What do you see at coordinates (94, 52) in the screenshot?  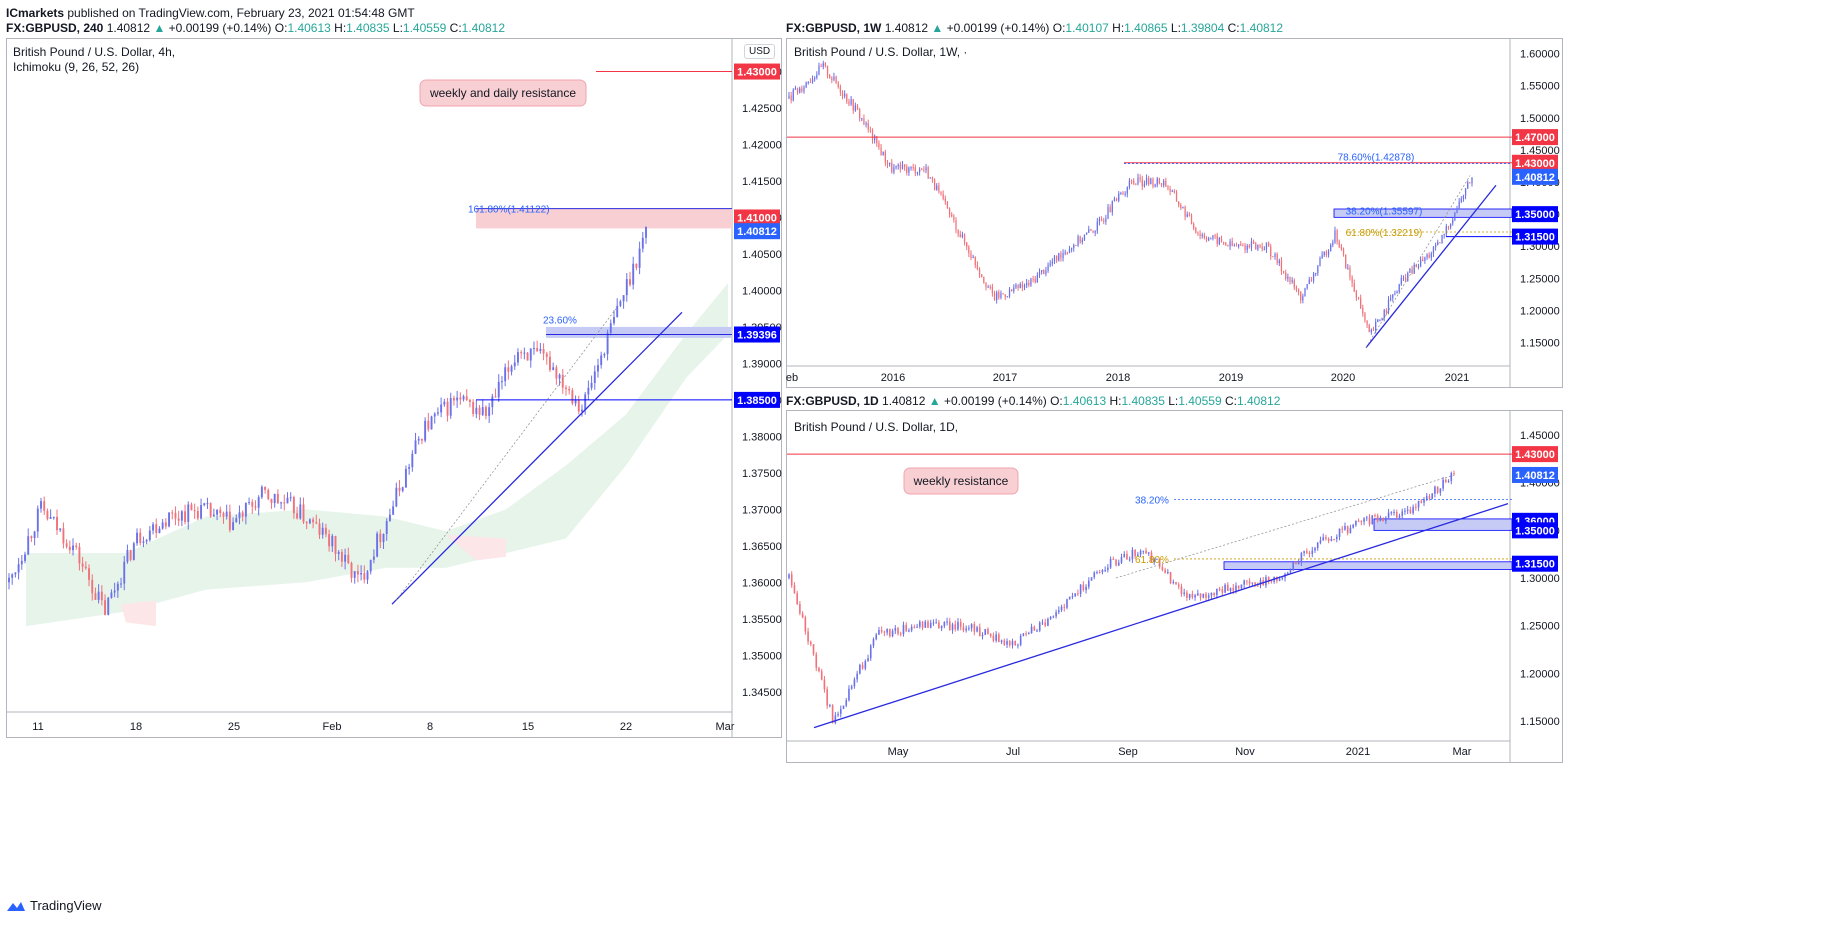 I see `h4-chart-title: British Pound / U.S. Dollar, 4h,` at bounding box center [94, 52].